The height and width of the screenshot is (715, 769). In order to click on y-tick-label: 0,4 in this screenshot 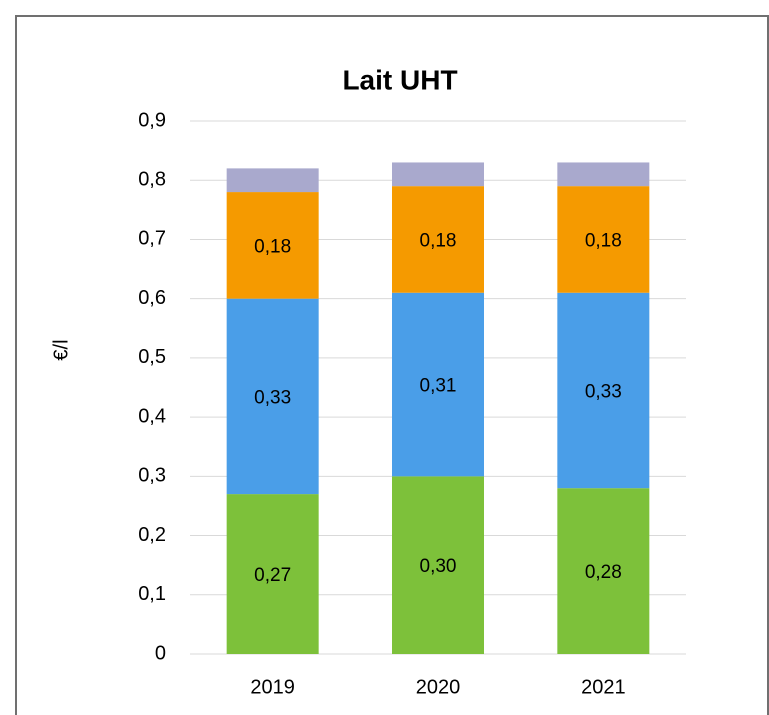, I will do `click(152, 416)`.